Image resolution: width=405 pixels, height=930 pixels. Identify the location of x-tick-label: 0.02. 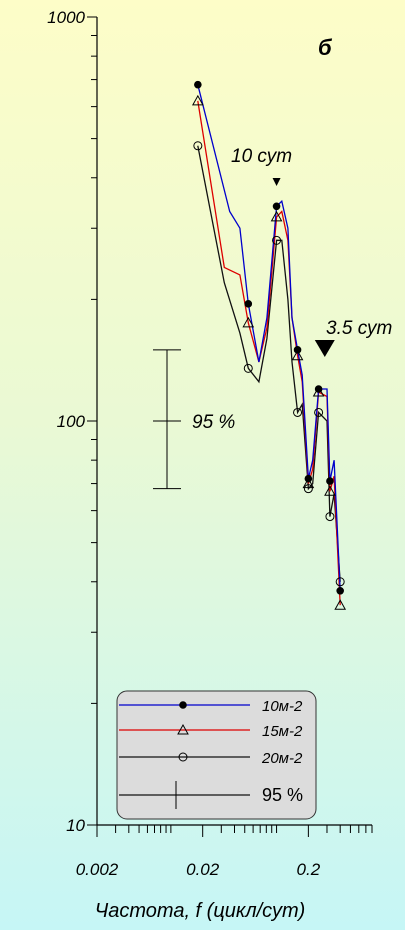
(203, 869).